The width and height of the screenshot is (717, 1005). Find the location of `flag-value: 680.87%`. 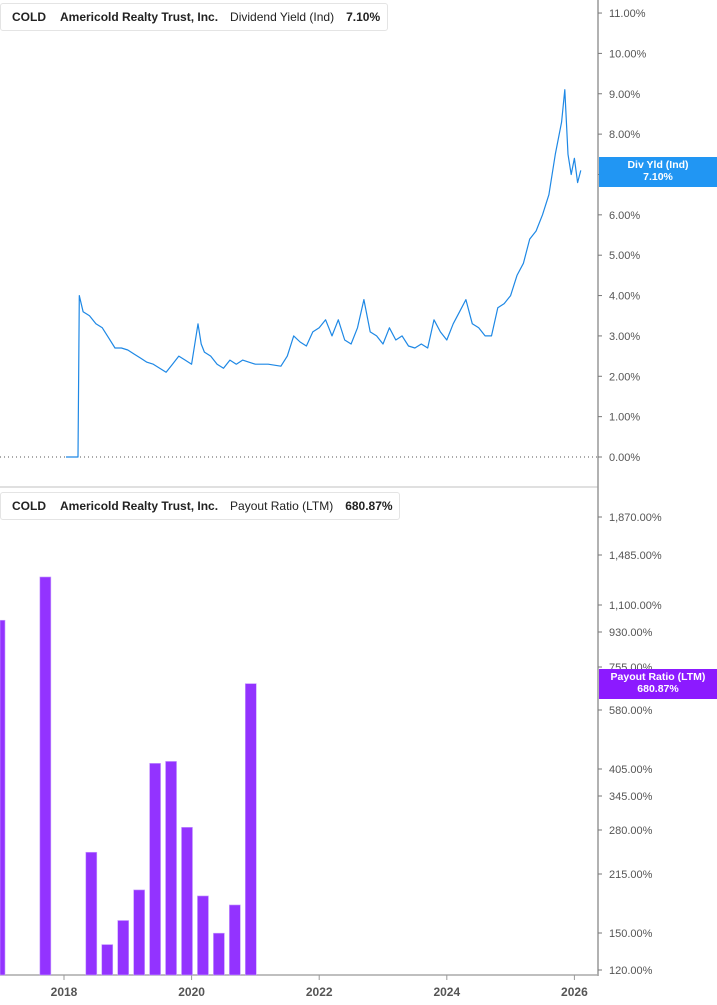

flag-value: 680.87% is located at coordinates (658, 689).